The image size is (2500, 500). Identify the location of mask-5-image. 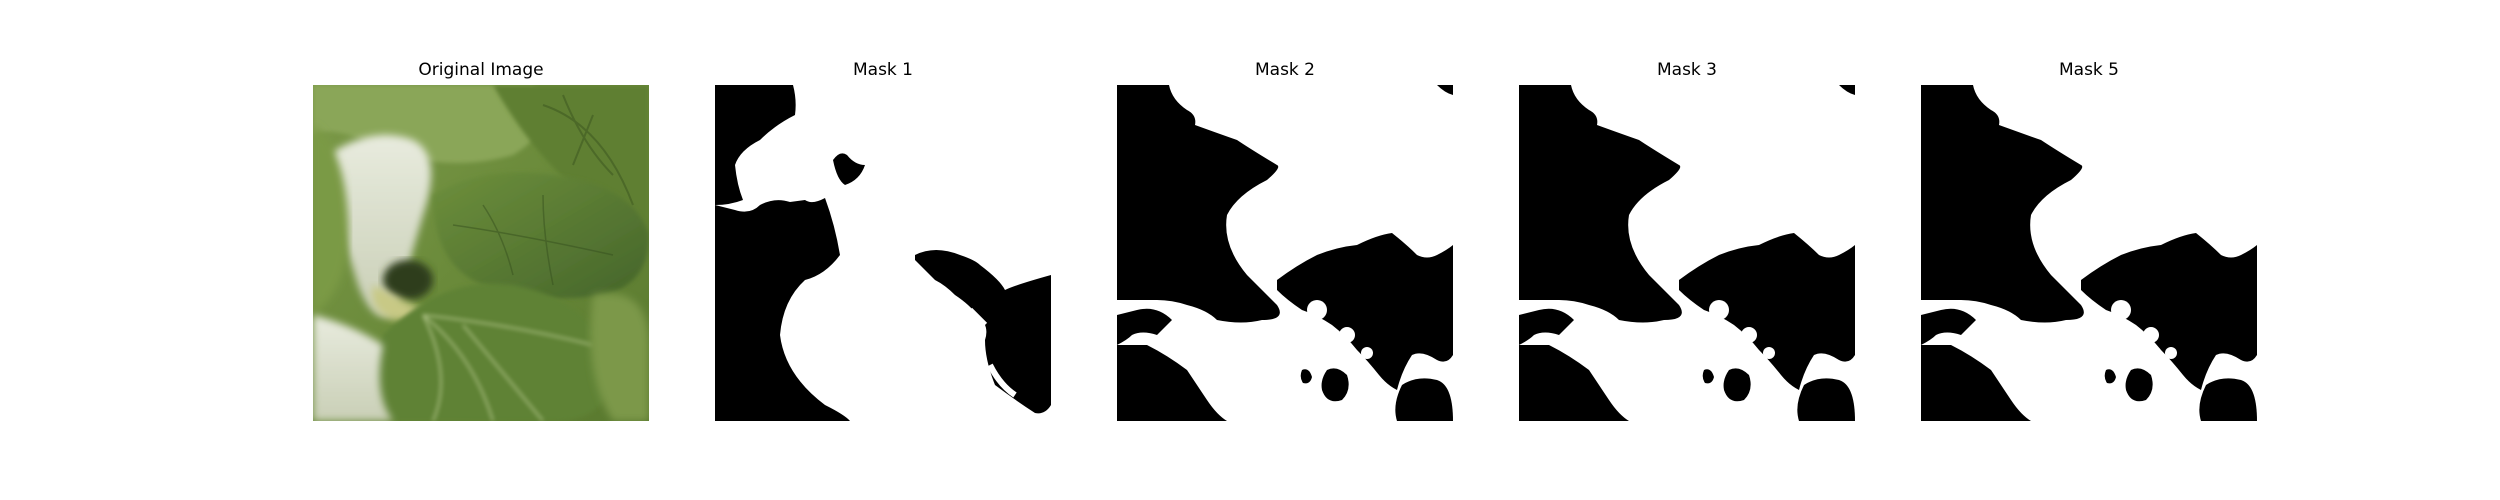
(2089, 253).